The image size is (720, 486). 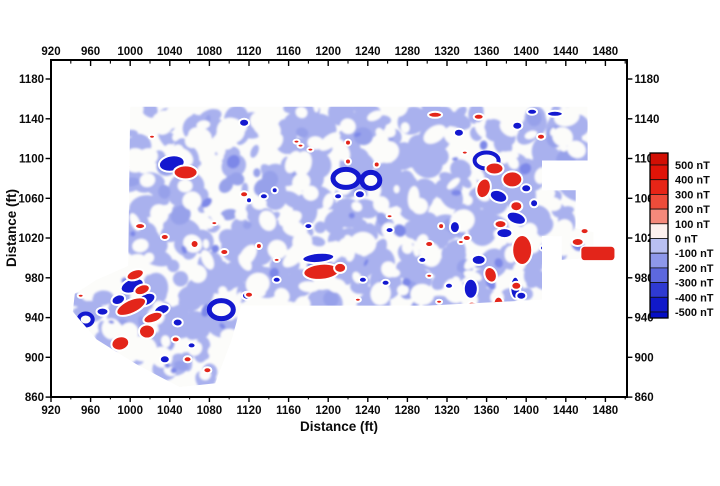 I want to click on colorbar-scale, so click(x=659, y=235).